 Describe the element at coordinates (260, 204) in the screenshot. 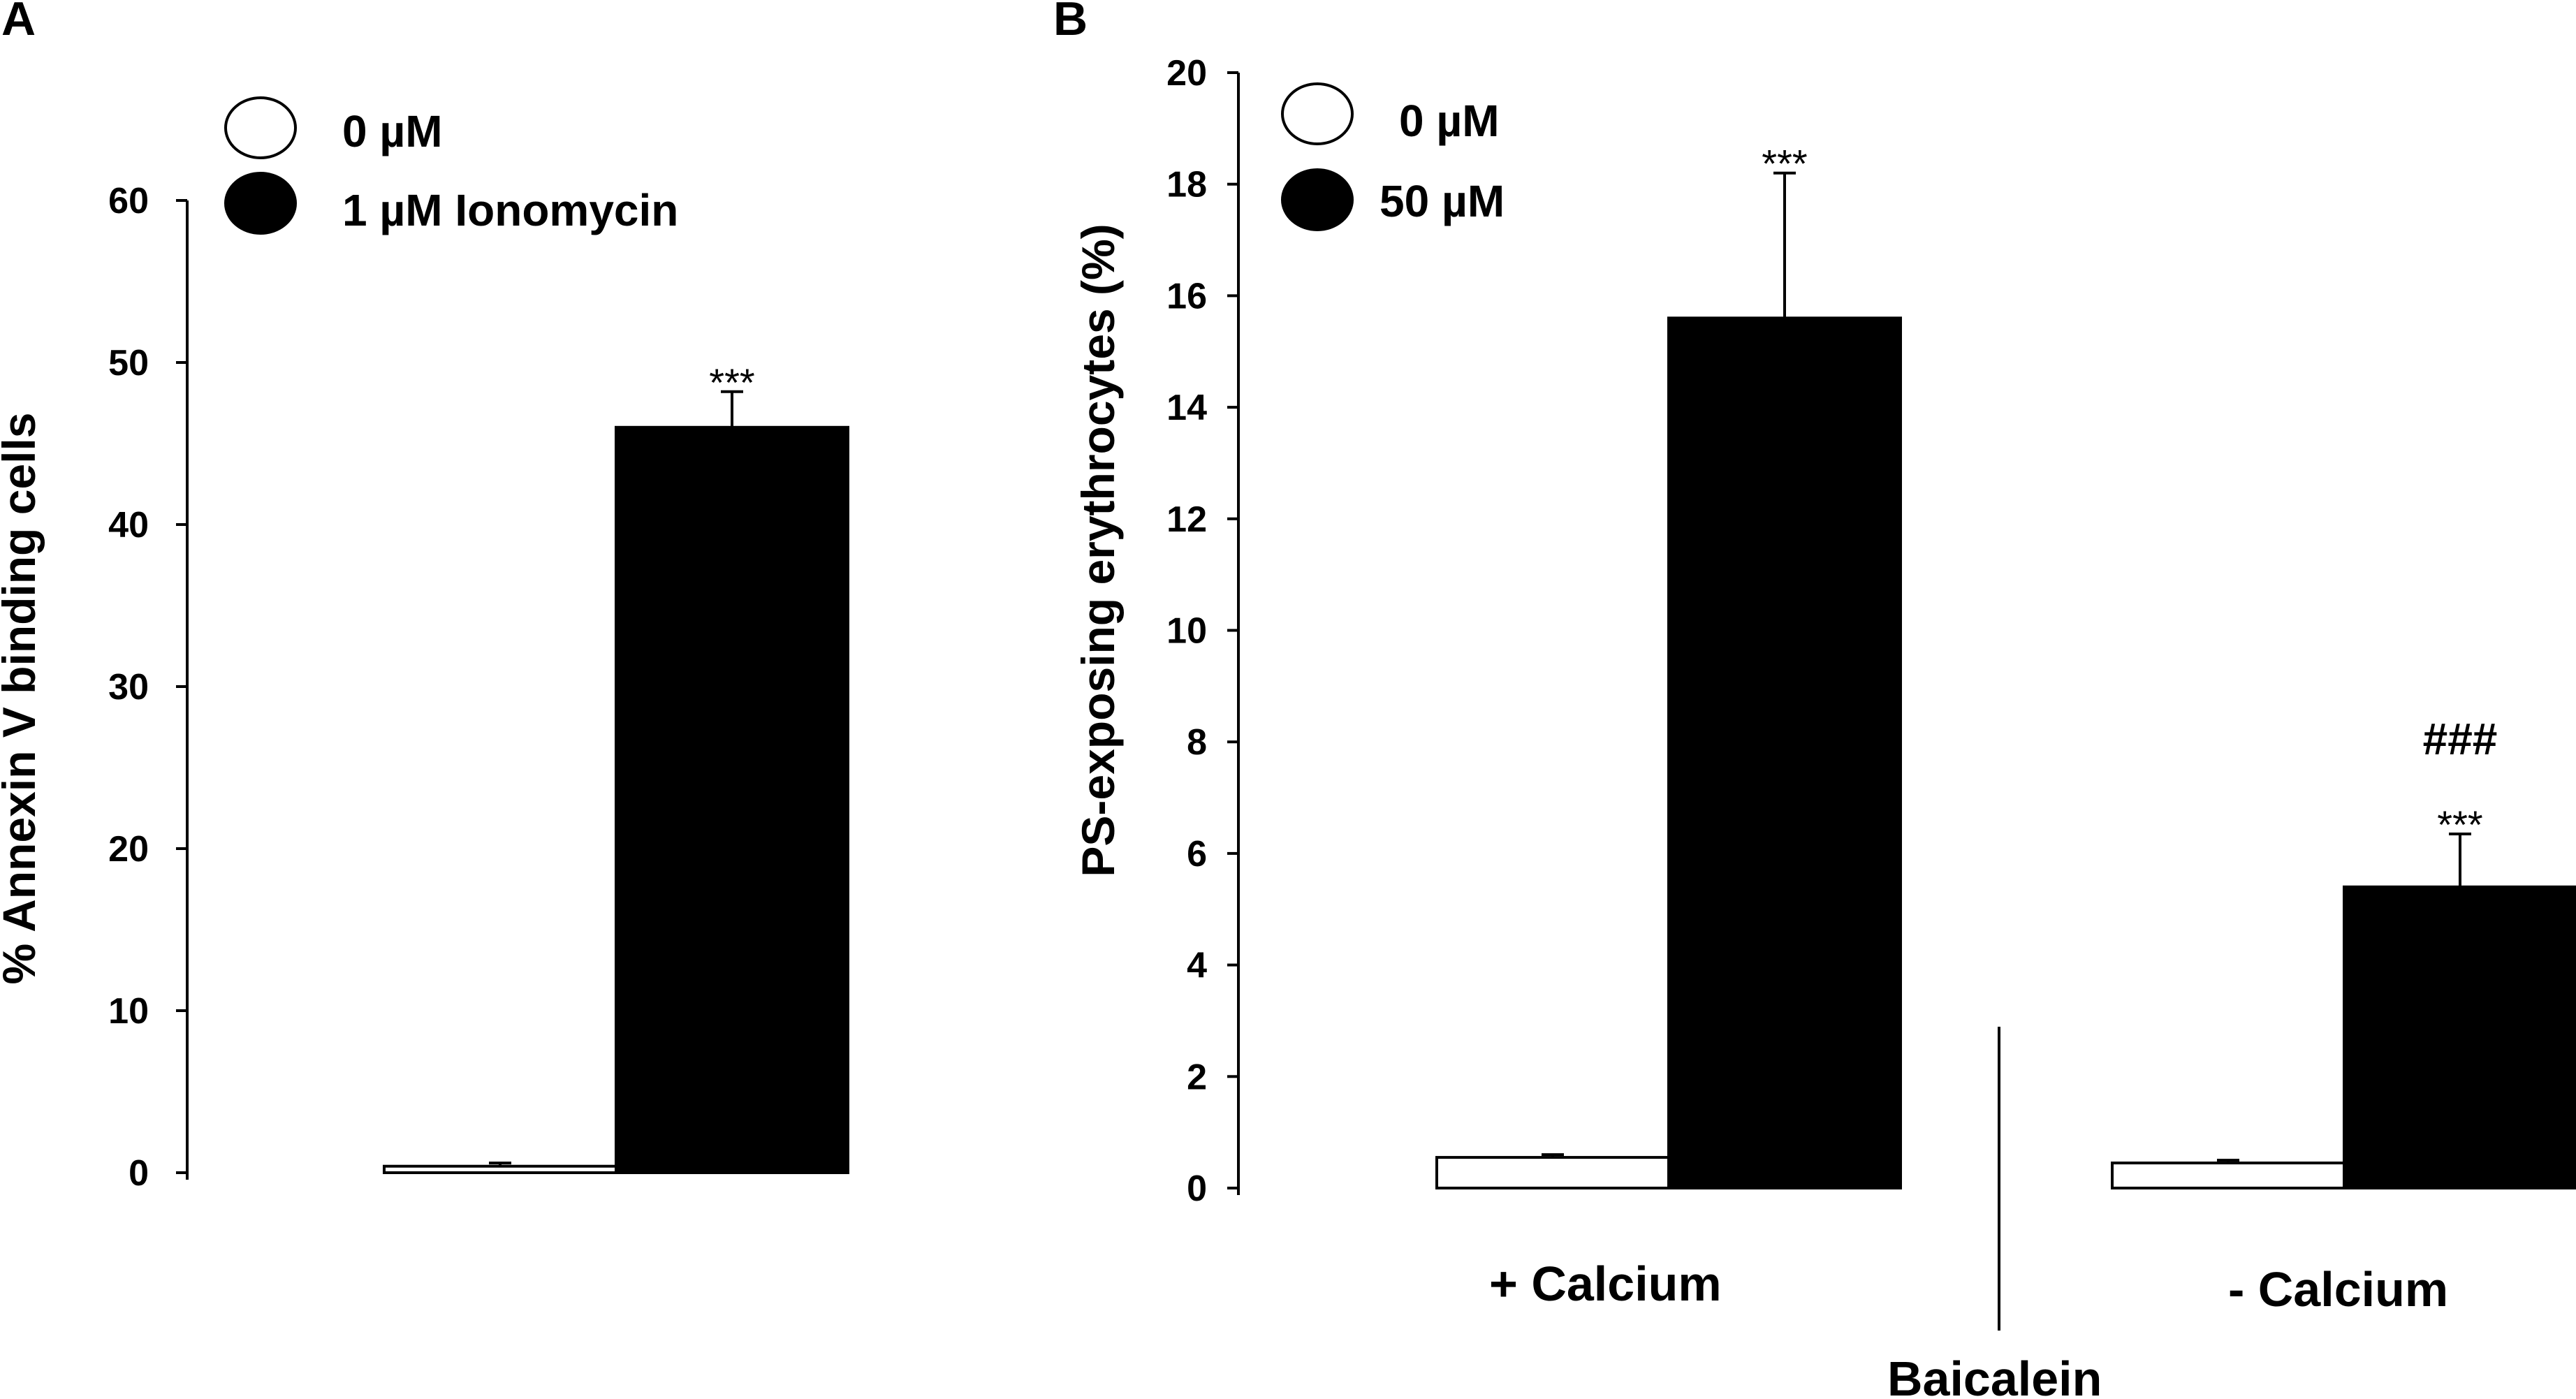

I see `panel-a-legend-swatch-treated` at that location.